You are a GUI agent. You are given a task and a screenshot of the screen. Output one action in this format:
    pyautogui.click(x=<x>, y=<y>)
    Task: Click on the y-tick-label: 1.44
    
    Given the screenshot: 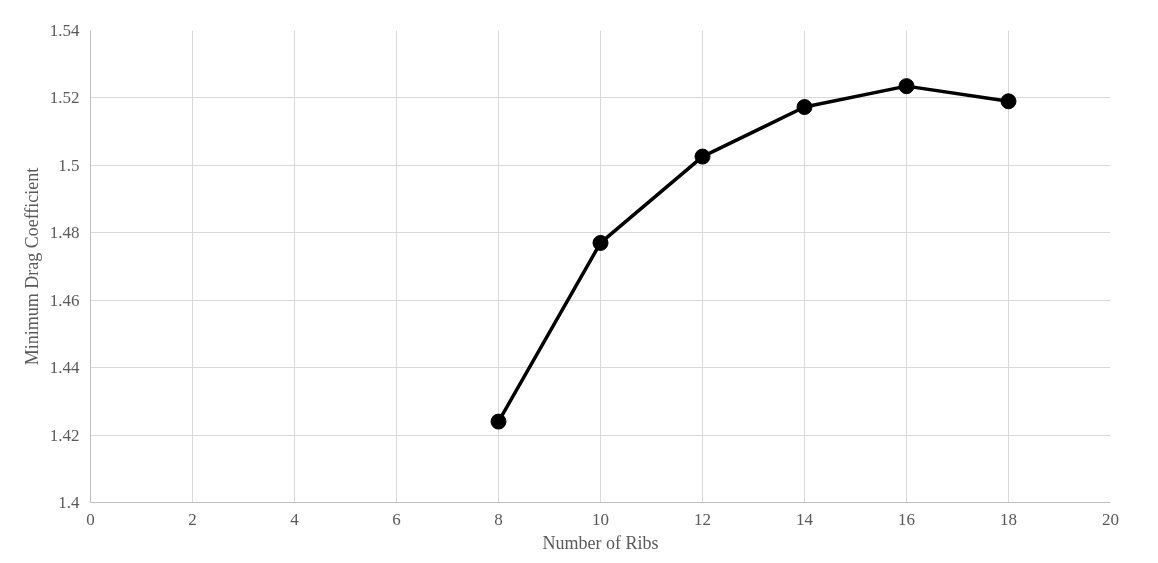 What is the action you would take?
    pyautogui.click(x=64, y=368)
    